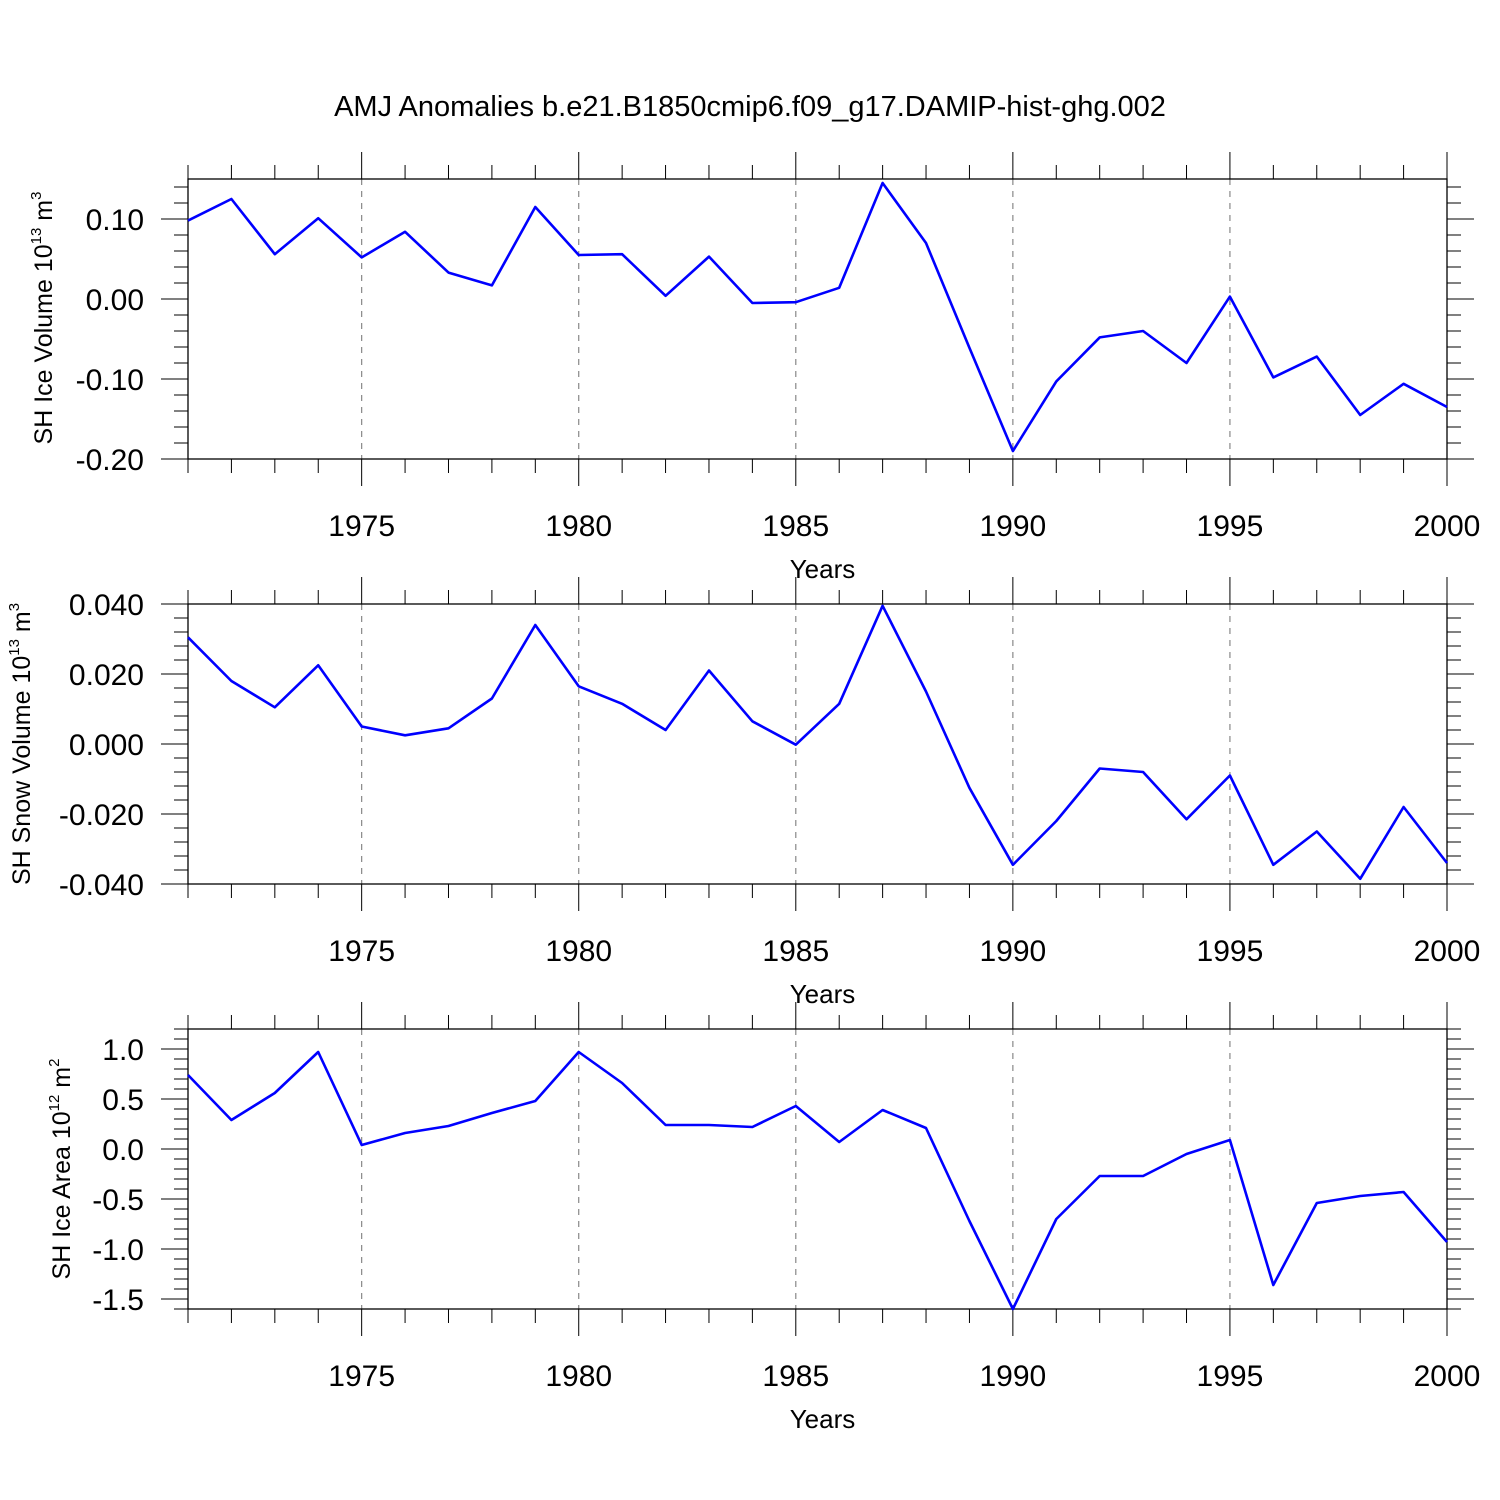 This screenshot has height=1500, width=1500. What do you see at coordinates (817, 1180) in the screenshot?
I see `series-line` at bounding box center [817, 1180].